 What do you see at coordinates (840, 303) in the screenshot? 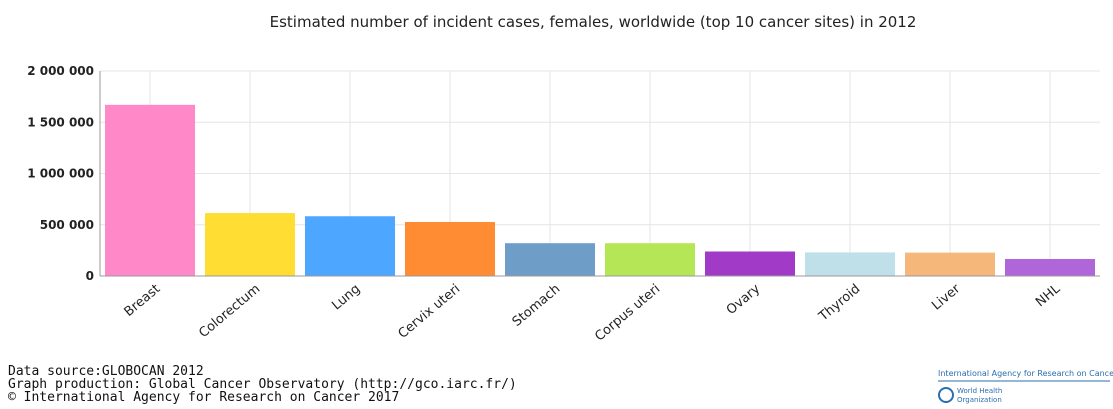
I see `x-tick-label: Thyroid` at bounding box center [840, 303].